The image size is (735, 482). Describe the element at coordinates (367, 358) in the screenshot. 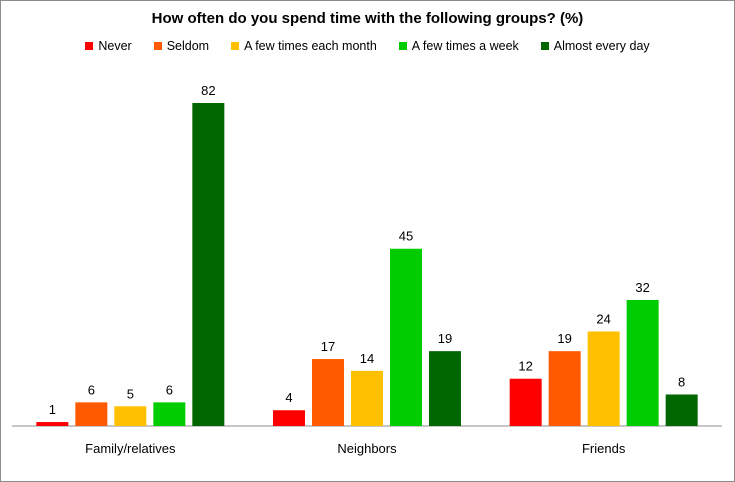

I see `data-label: 14` at that location.